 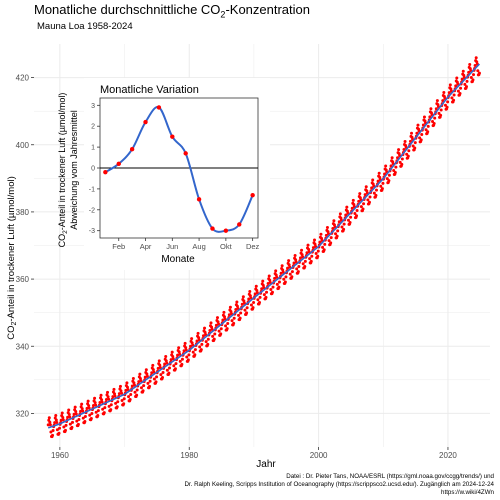 I want to click on y-tick-label: 340, so click(x=23, y=346).